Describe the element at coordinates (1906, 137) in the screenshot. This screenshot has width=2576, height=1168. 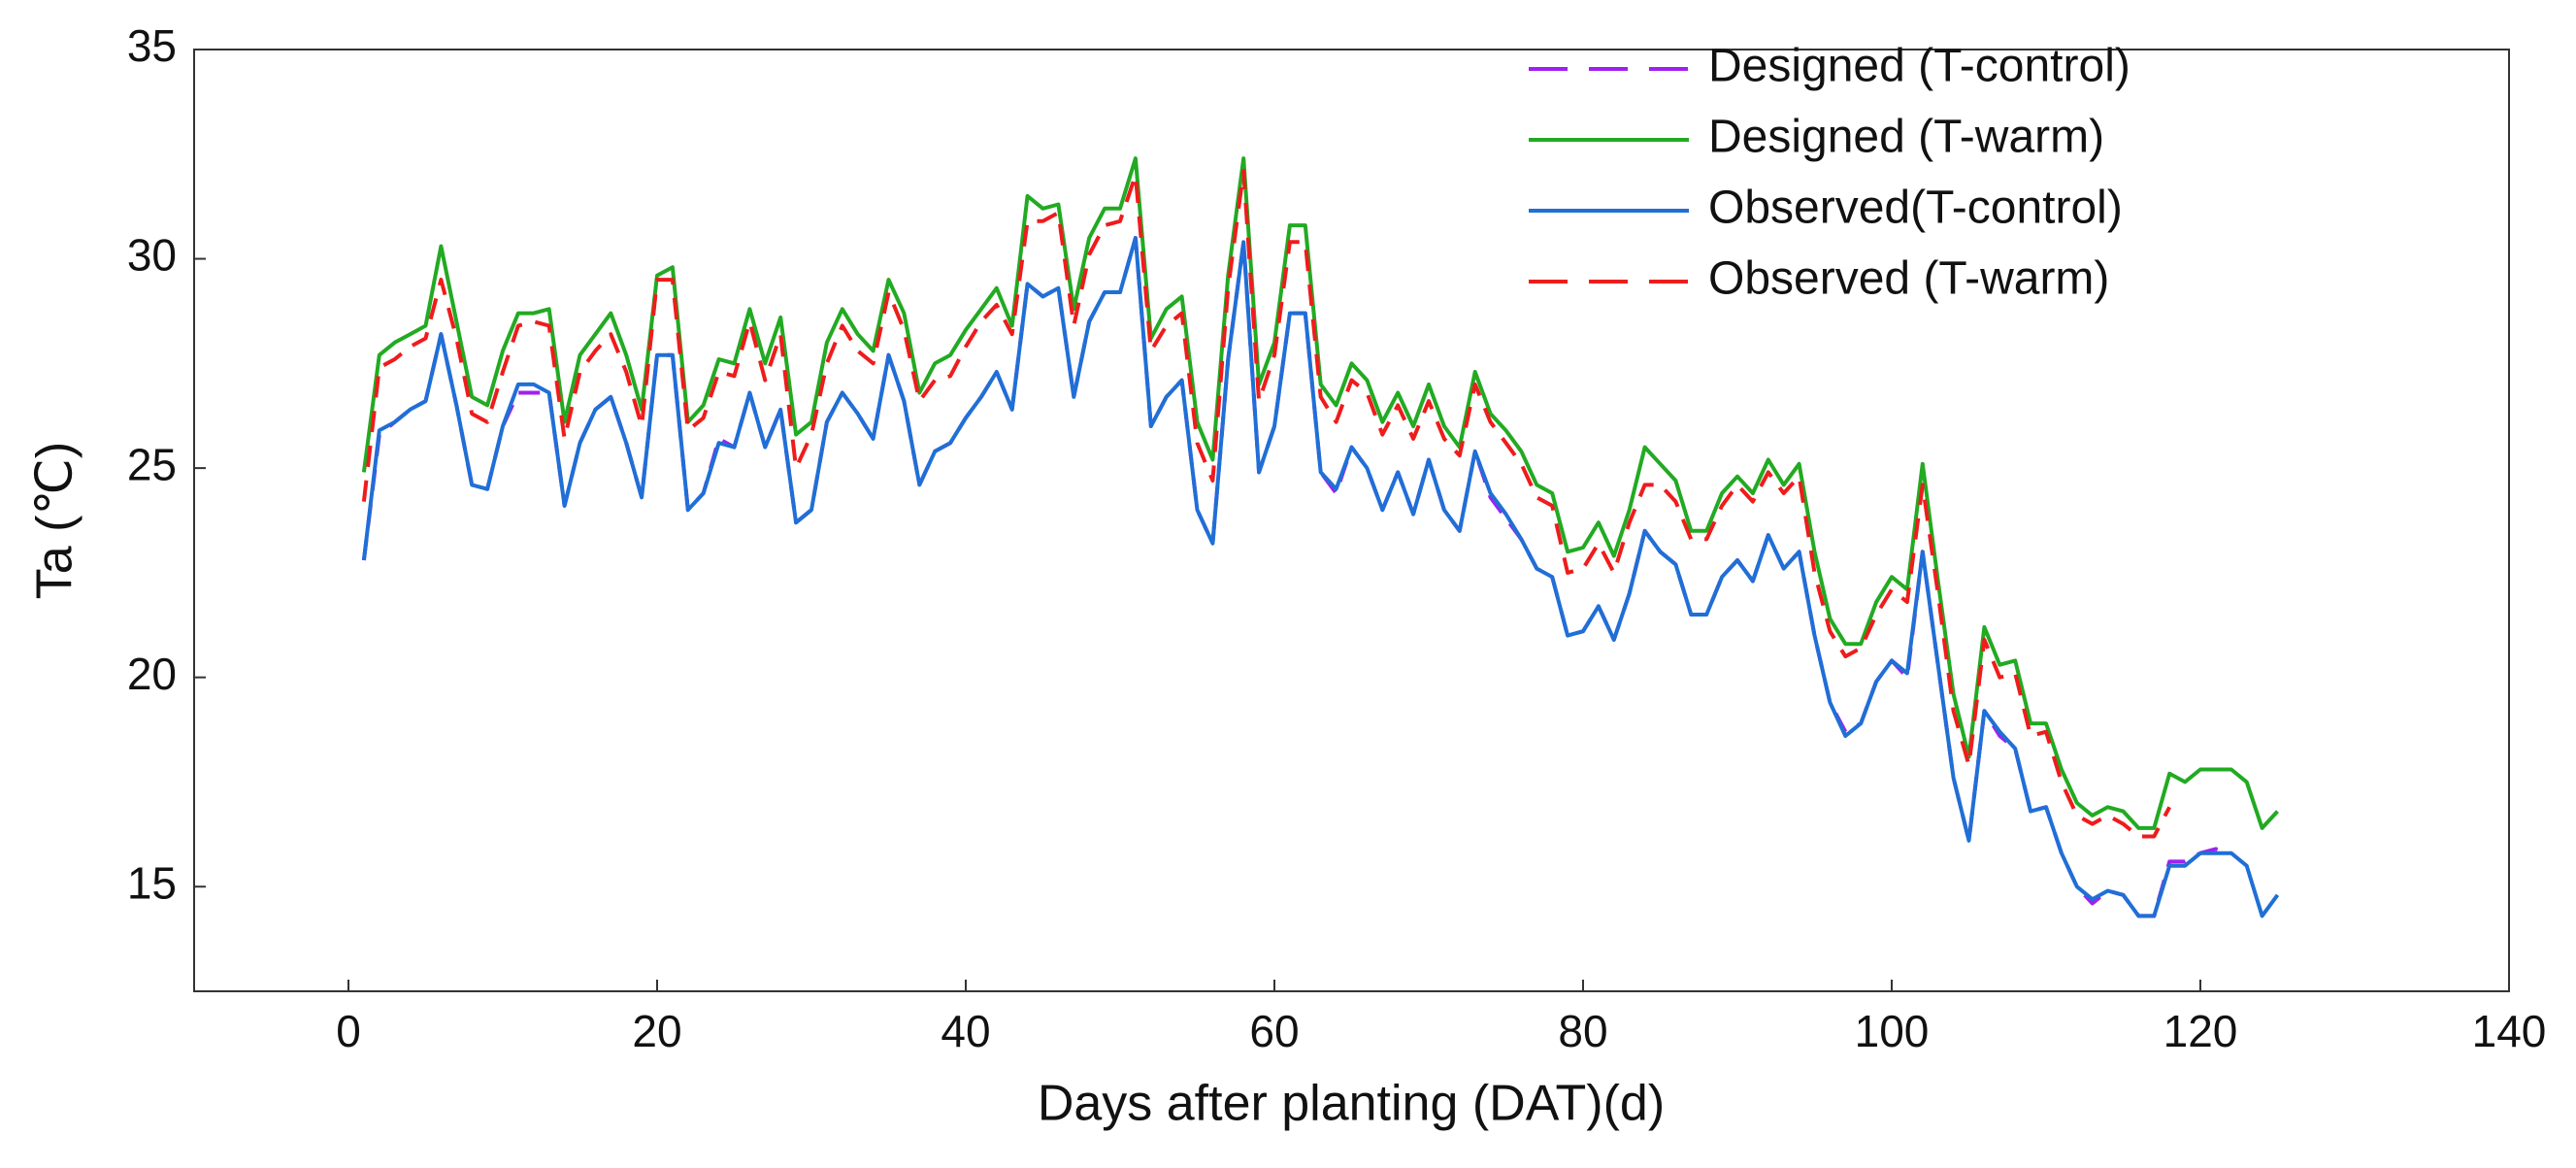
I see `legend-label: Designed (T-warm)` at that location.